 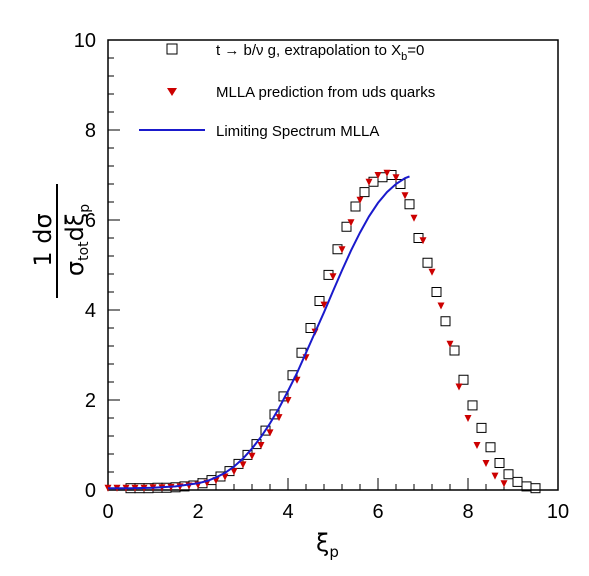 What do you see at coordinates (85, 41) in the screenshot?
I see `y-tick-label: 10` at bounding box center [85, 41].